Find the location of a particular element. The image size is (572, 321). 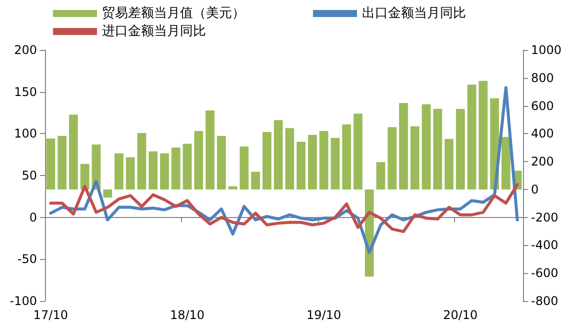

legend-label: 出口金额当月同比 is located at coordinates (414, 13).